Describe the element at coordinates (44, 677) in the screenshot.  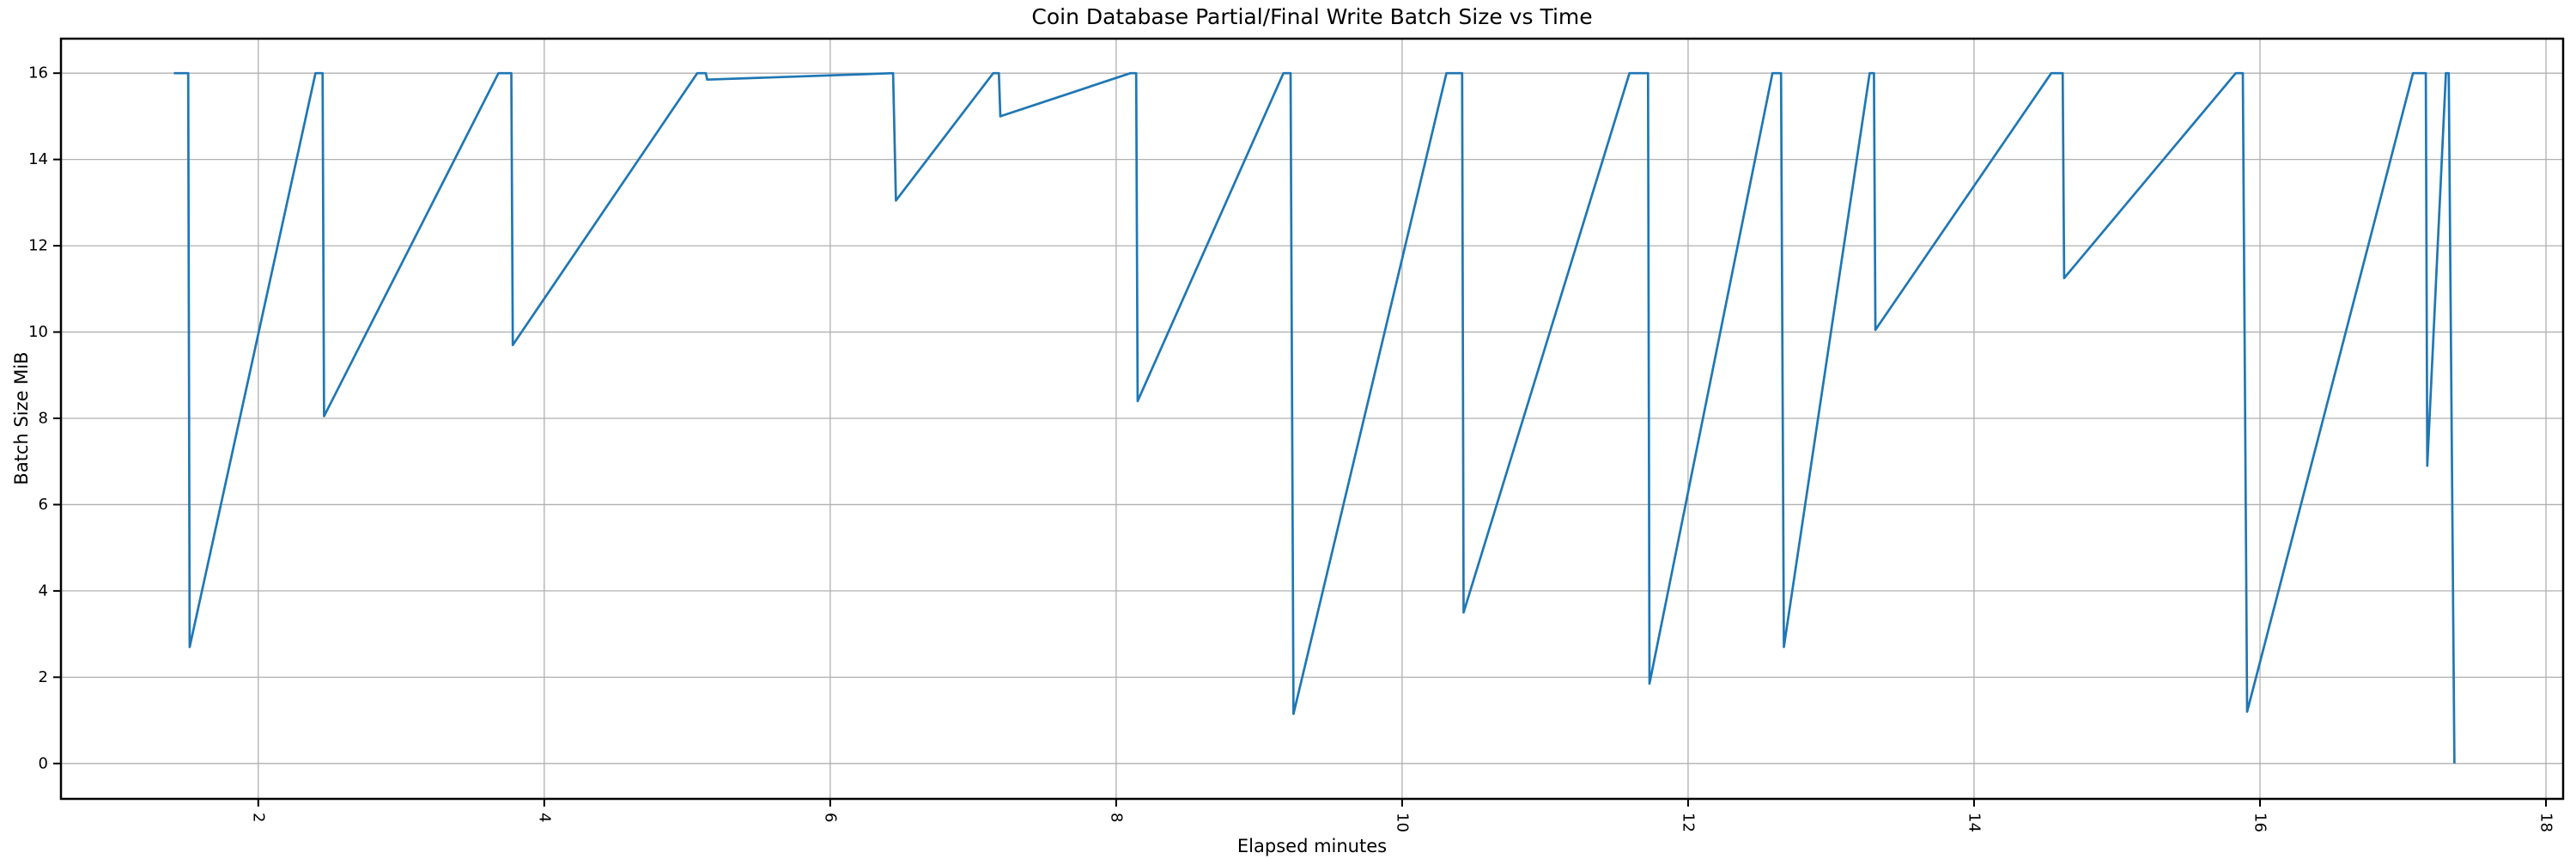
I see `y-tick-label: 2` at that location.